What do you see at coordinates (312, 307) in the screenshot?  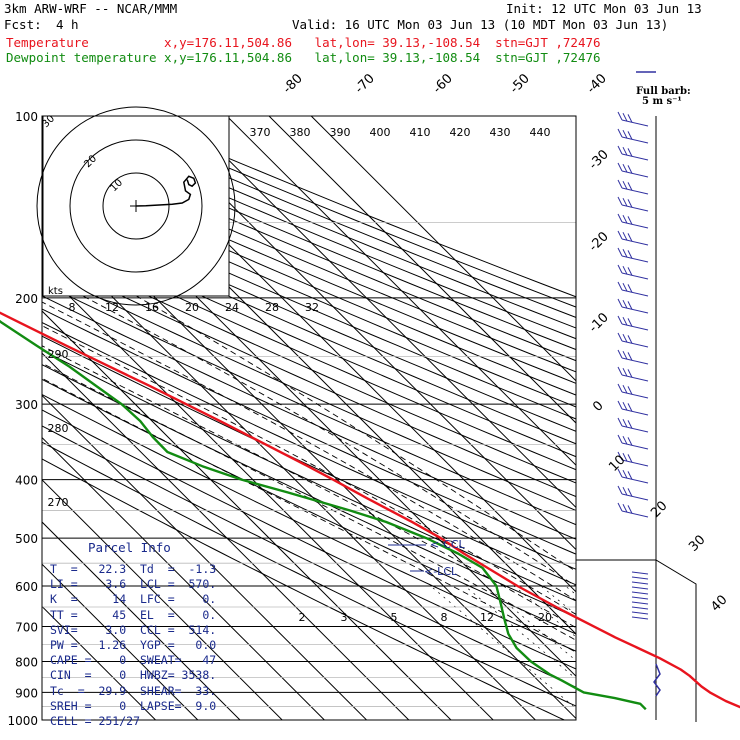 I see `hodo-speed-label: 32` at bounding box center [312, 307].